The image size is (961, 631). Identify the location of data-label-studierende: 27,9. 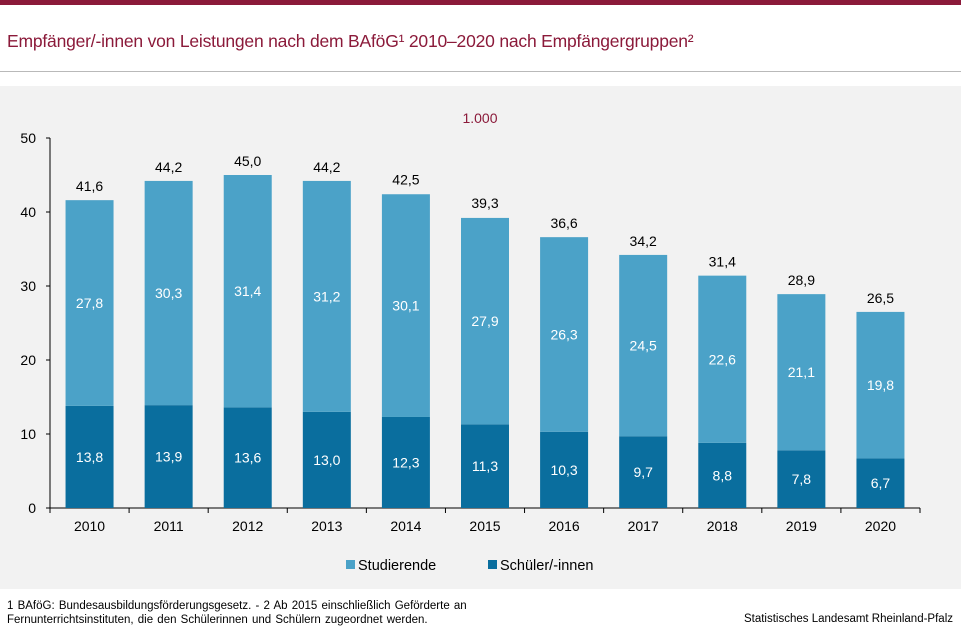
(484, 321).